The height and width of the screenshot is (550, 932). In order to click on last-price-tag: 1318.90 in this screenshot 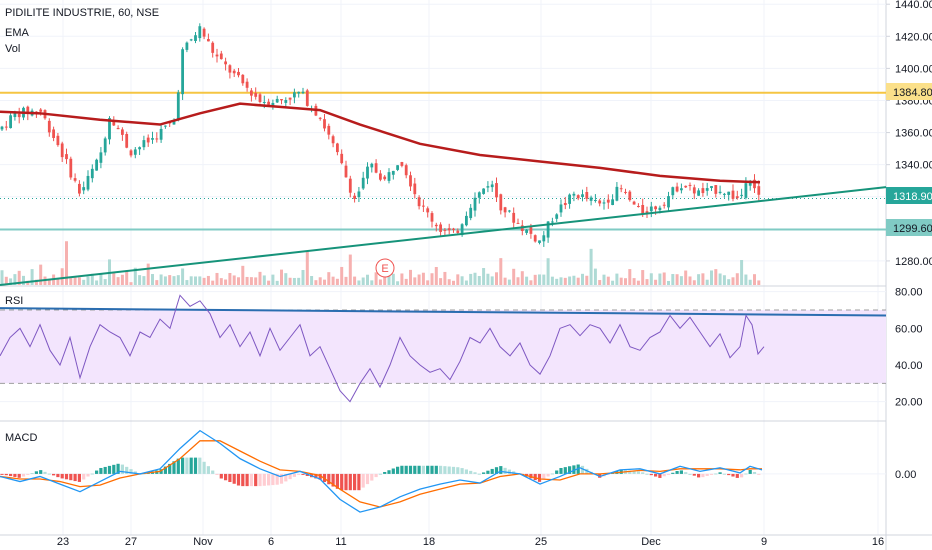, I will do `click(909, 195)`.